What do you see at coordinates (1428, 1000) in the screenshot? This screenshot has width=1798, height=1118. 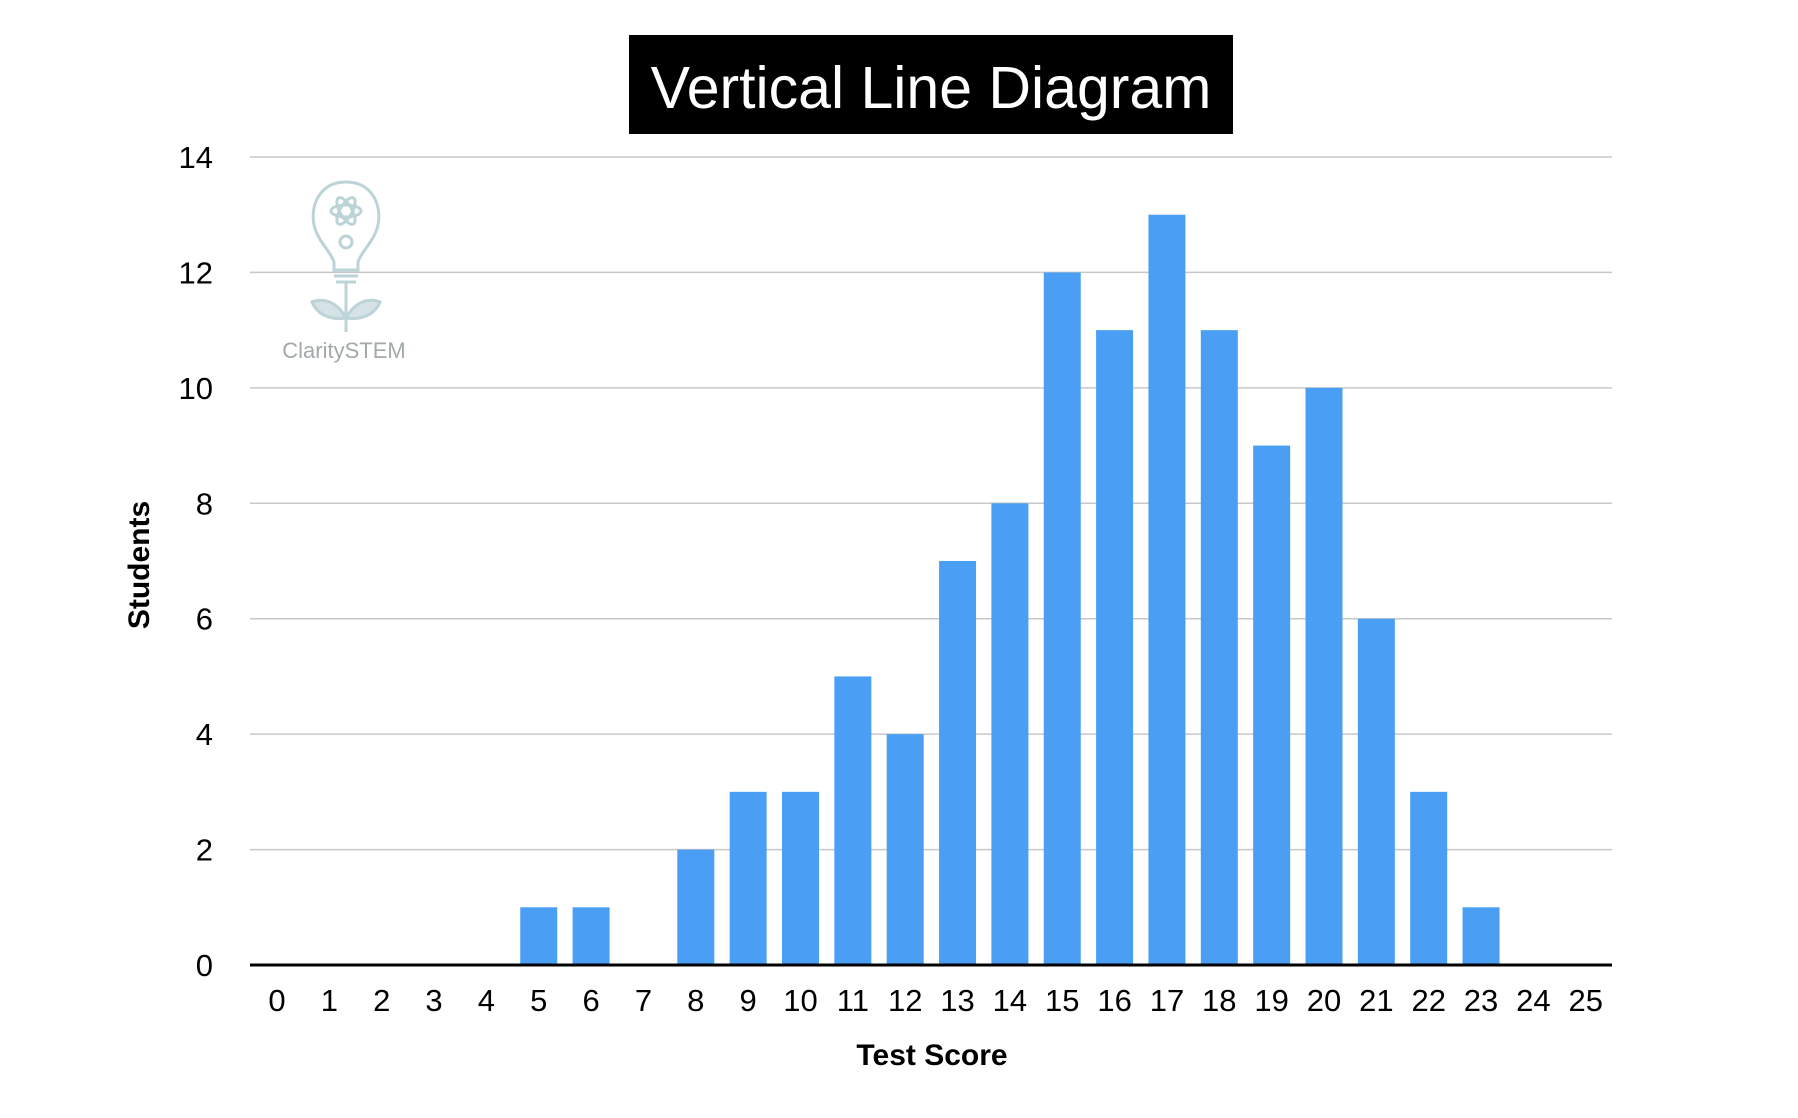 I see `x-tick-label: 22` at bounding box center [1428, 1000].